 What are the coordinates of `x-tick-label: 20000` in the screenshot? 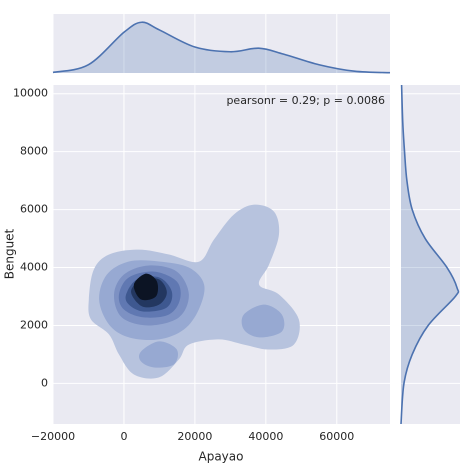 It's located at (194, 436).